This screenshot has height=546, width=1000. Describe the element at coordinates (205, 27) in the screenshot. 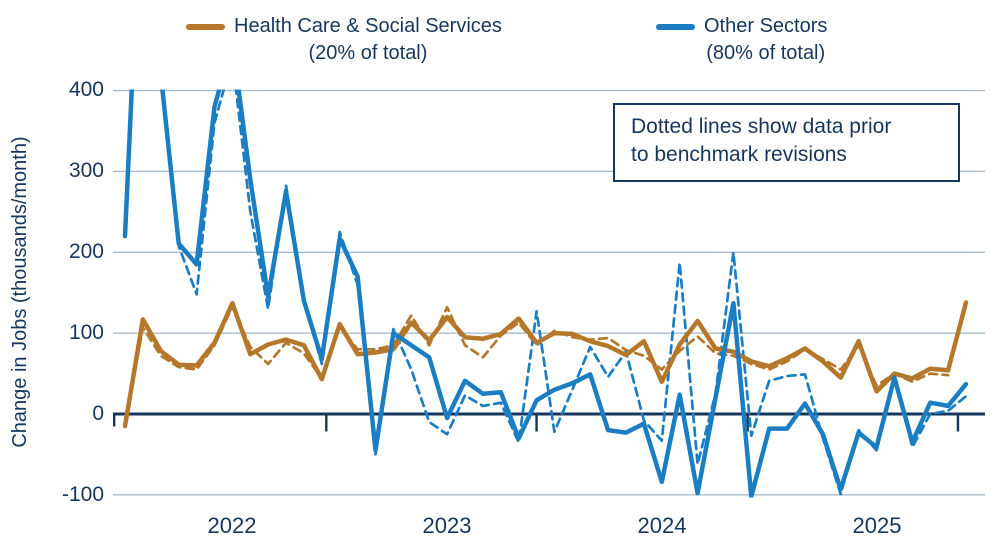

I see `health-care-line-swatch` at that location.